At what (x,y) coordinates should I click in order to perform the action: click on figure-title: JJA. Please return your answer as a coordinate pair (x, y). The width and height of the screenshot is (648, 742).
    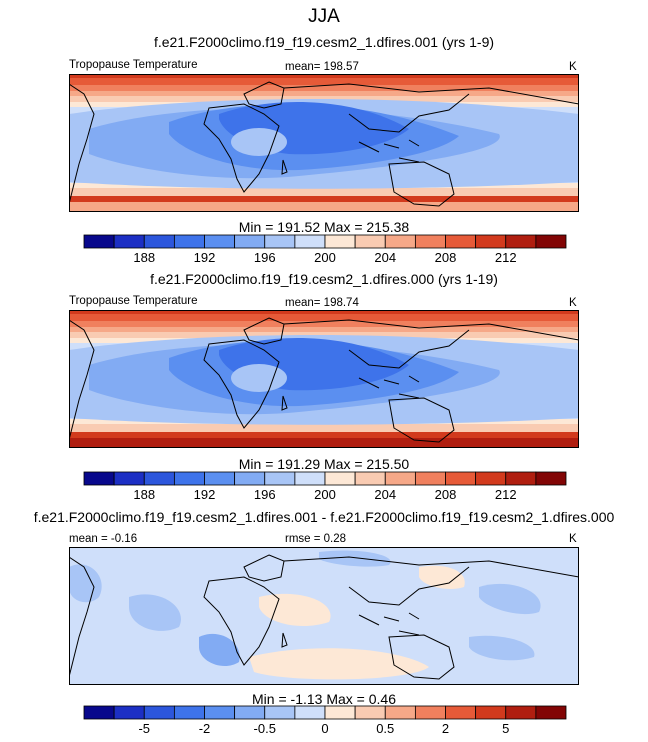
    Looking at the image, I should click on (324, 16).